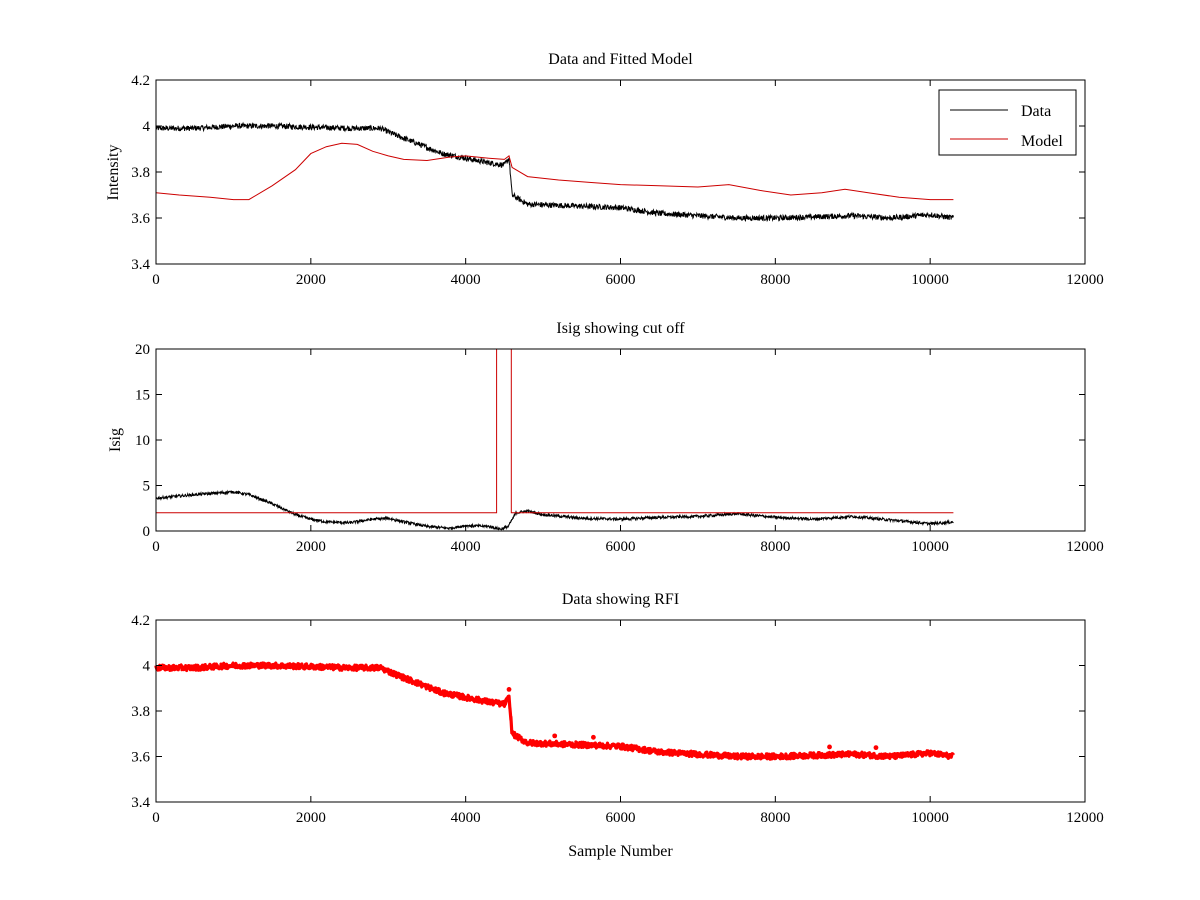 The height and width of the screenshot is (900, 1200). What do you see at coordinates (555, 431) in the screenshot?
I see `series-cut-off-line` at bounding box center [555, 431].